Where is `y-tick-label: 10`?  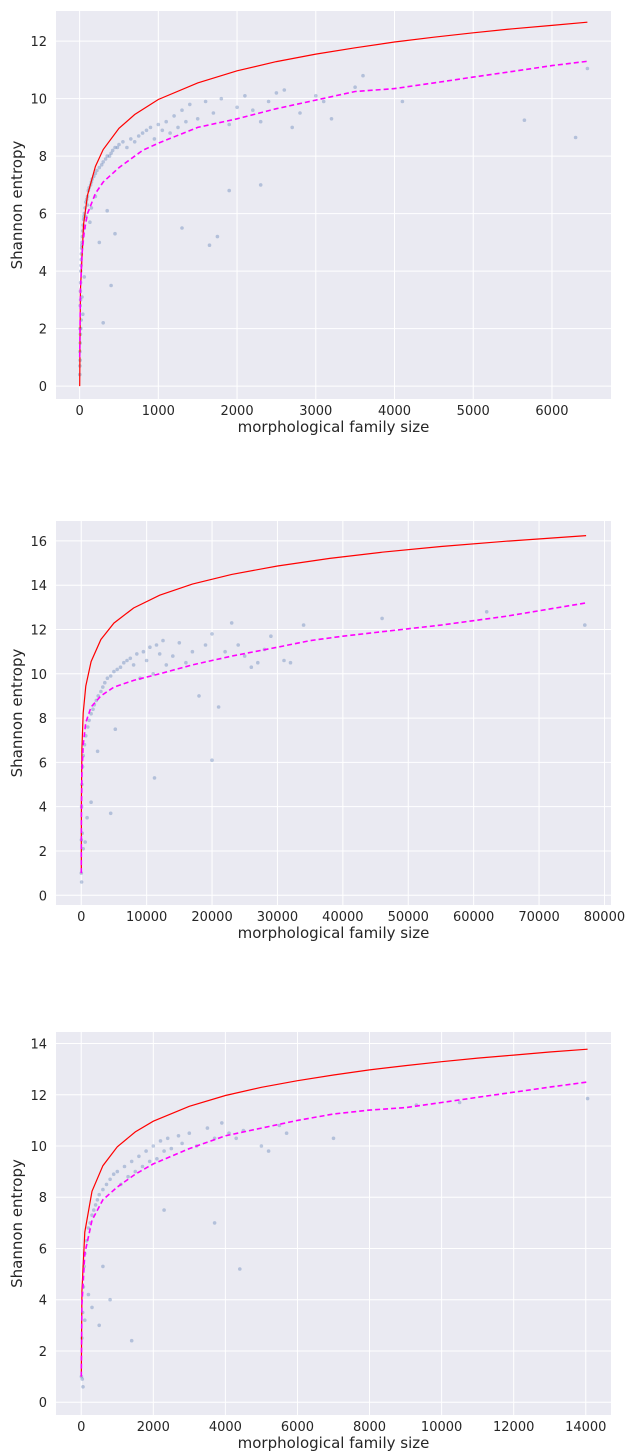 y-tick-label: 10 is located at coordinates (38, 675).